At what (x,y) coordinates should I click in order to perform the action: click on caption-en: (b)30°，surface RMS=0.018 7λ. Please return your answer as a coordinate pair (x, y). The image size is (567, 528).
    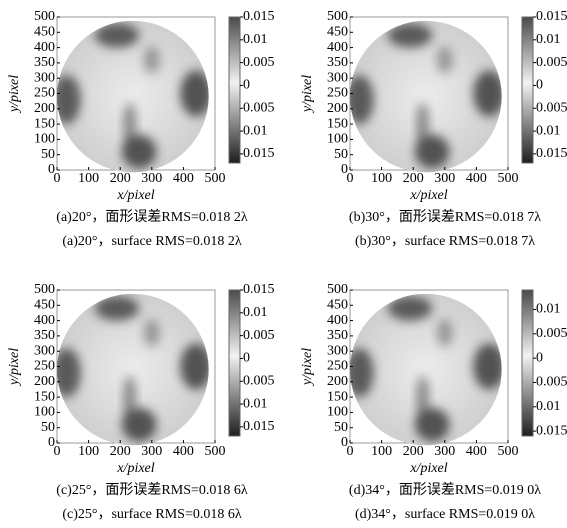
    Looking at the image, I should click on (445, 241).